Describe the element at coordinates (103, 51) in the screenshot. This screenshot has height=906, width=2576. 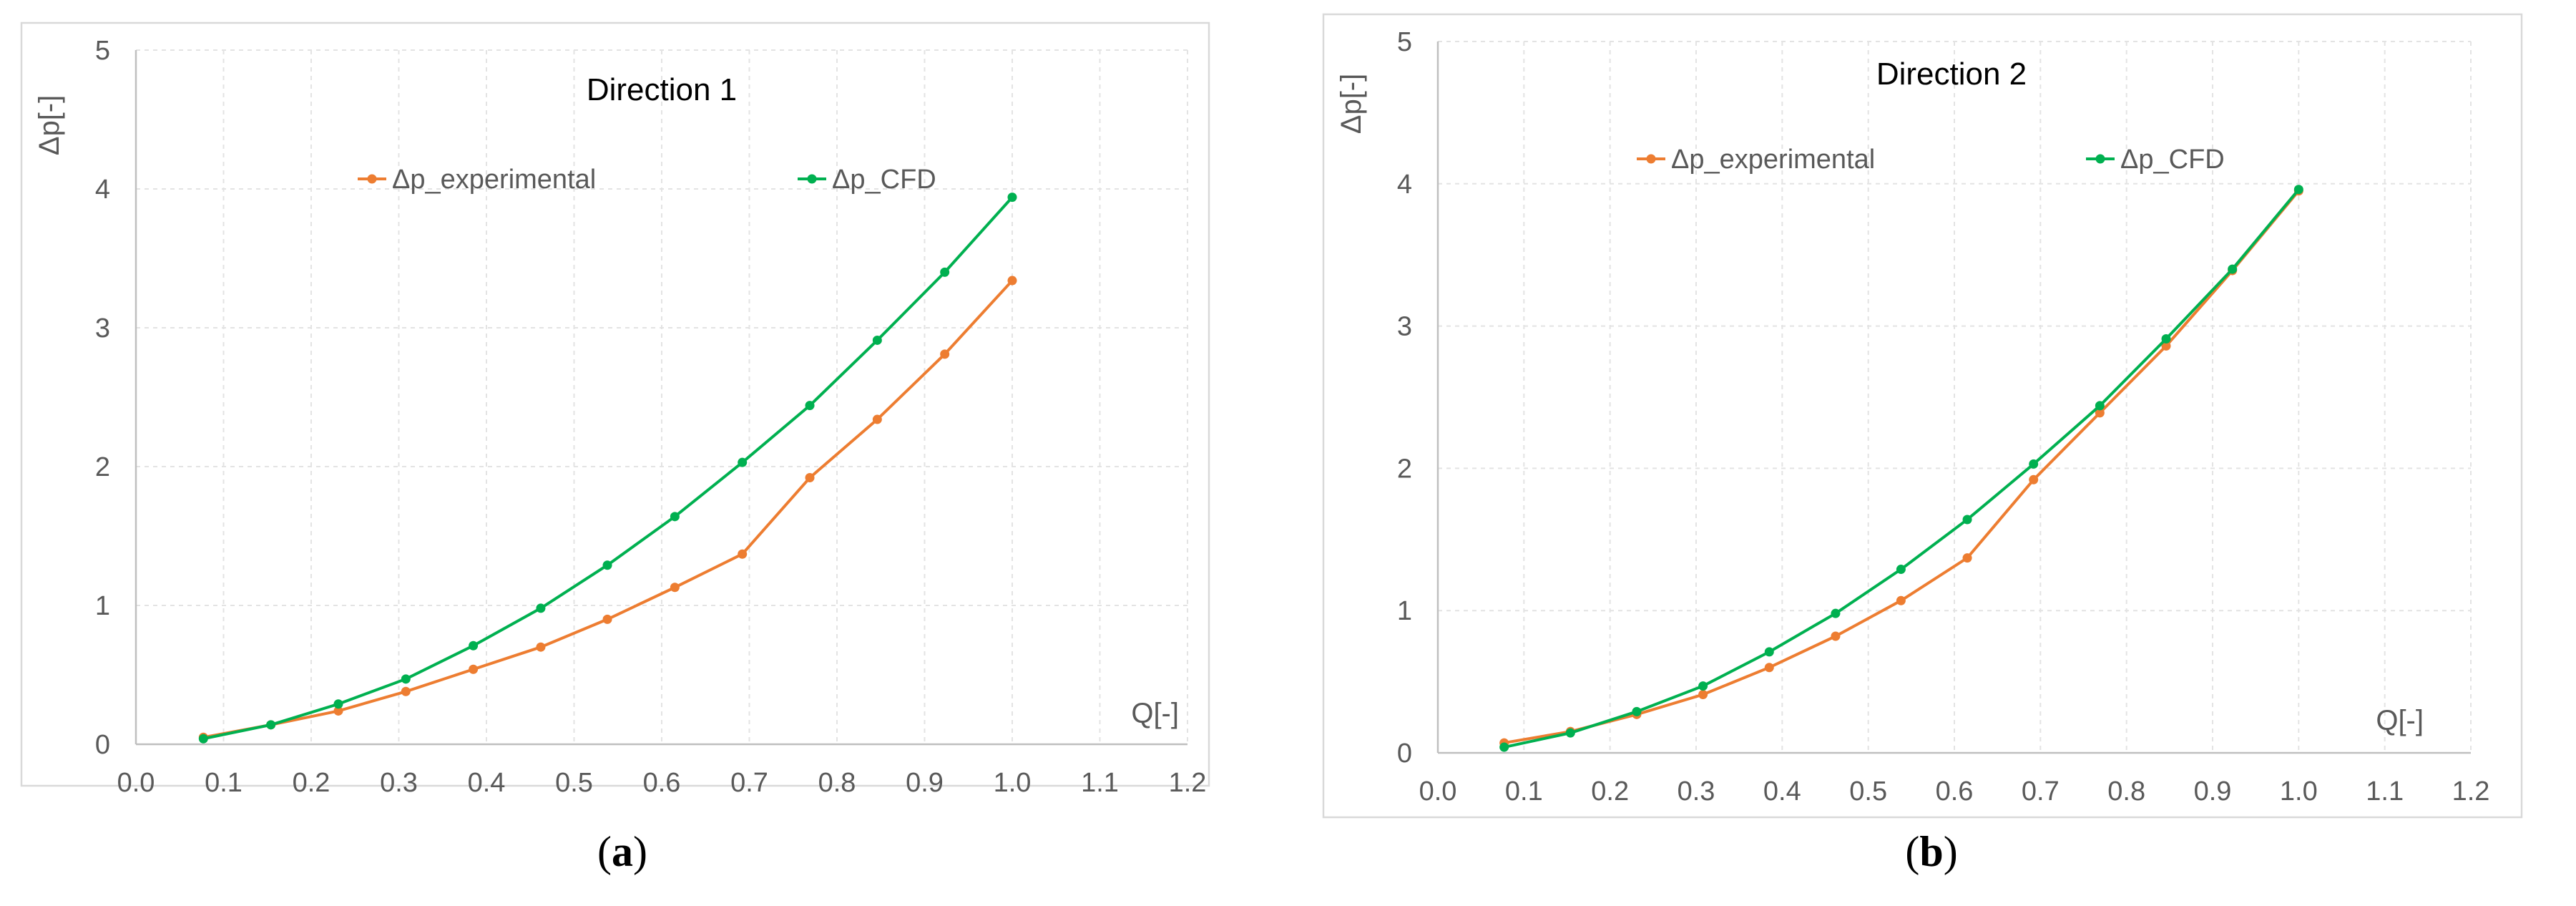
I see `y-tick-label-a: 5` at that location.